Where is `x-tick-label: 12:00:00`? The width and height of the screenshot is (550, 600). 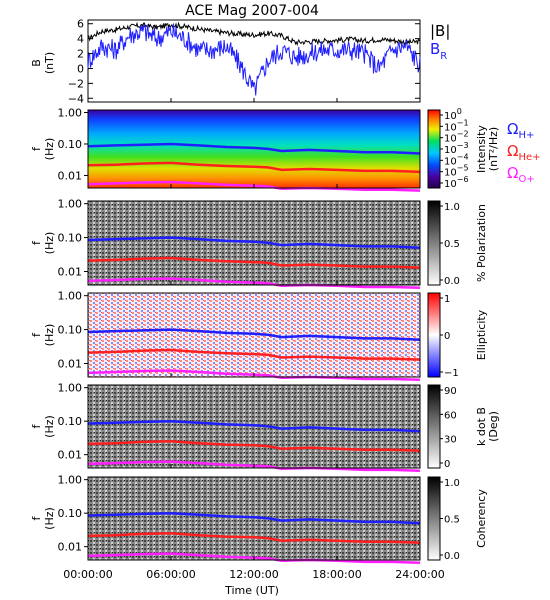
x-tick-label: 12:00:00 is located at coordinates (253, 574).